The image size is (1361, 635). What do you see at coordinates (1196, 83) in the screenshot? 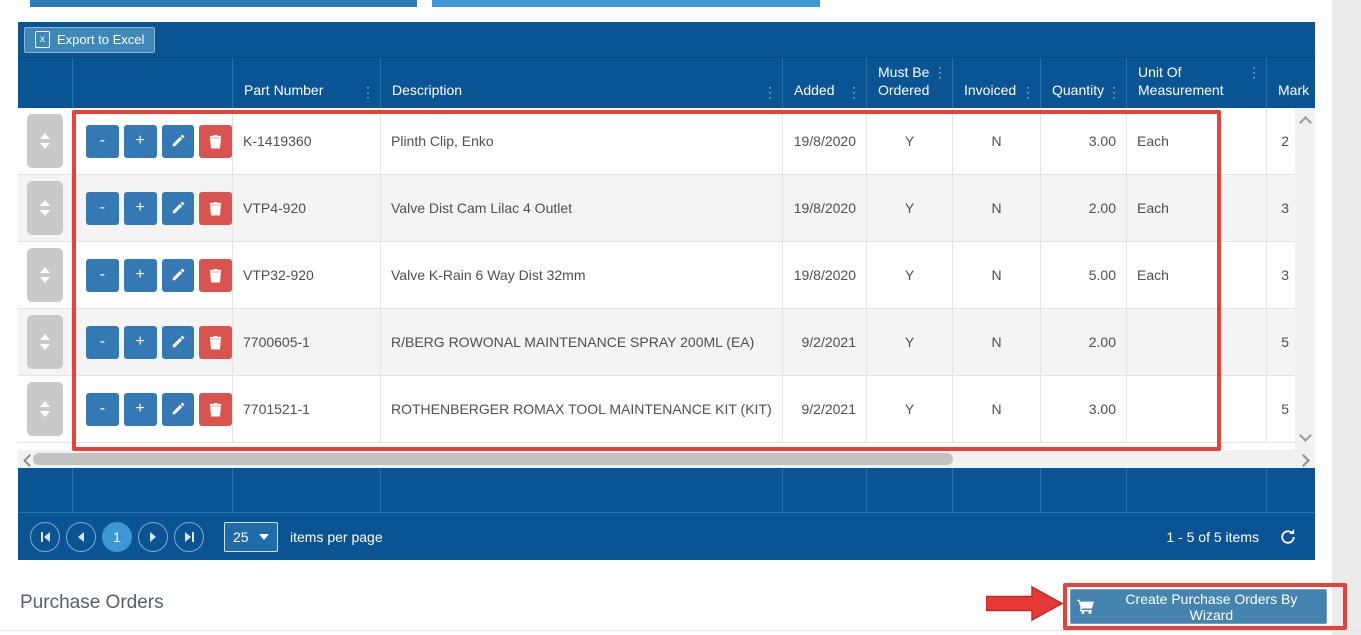
I see `header-unit-of-measurement: Unit Of Measurement ⋮` at bounding box center [1196, 83].